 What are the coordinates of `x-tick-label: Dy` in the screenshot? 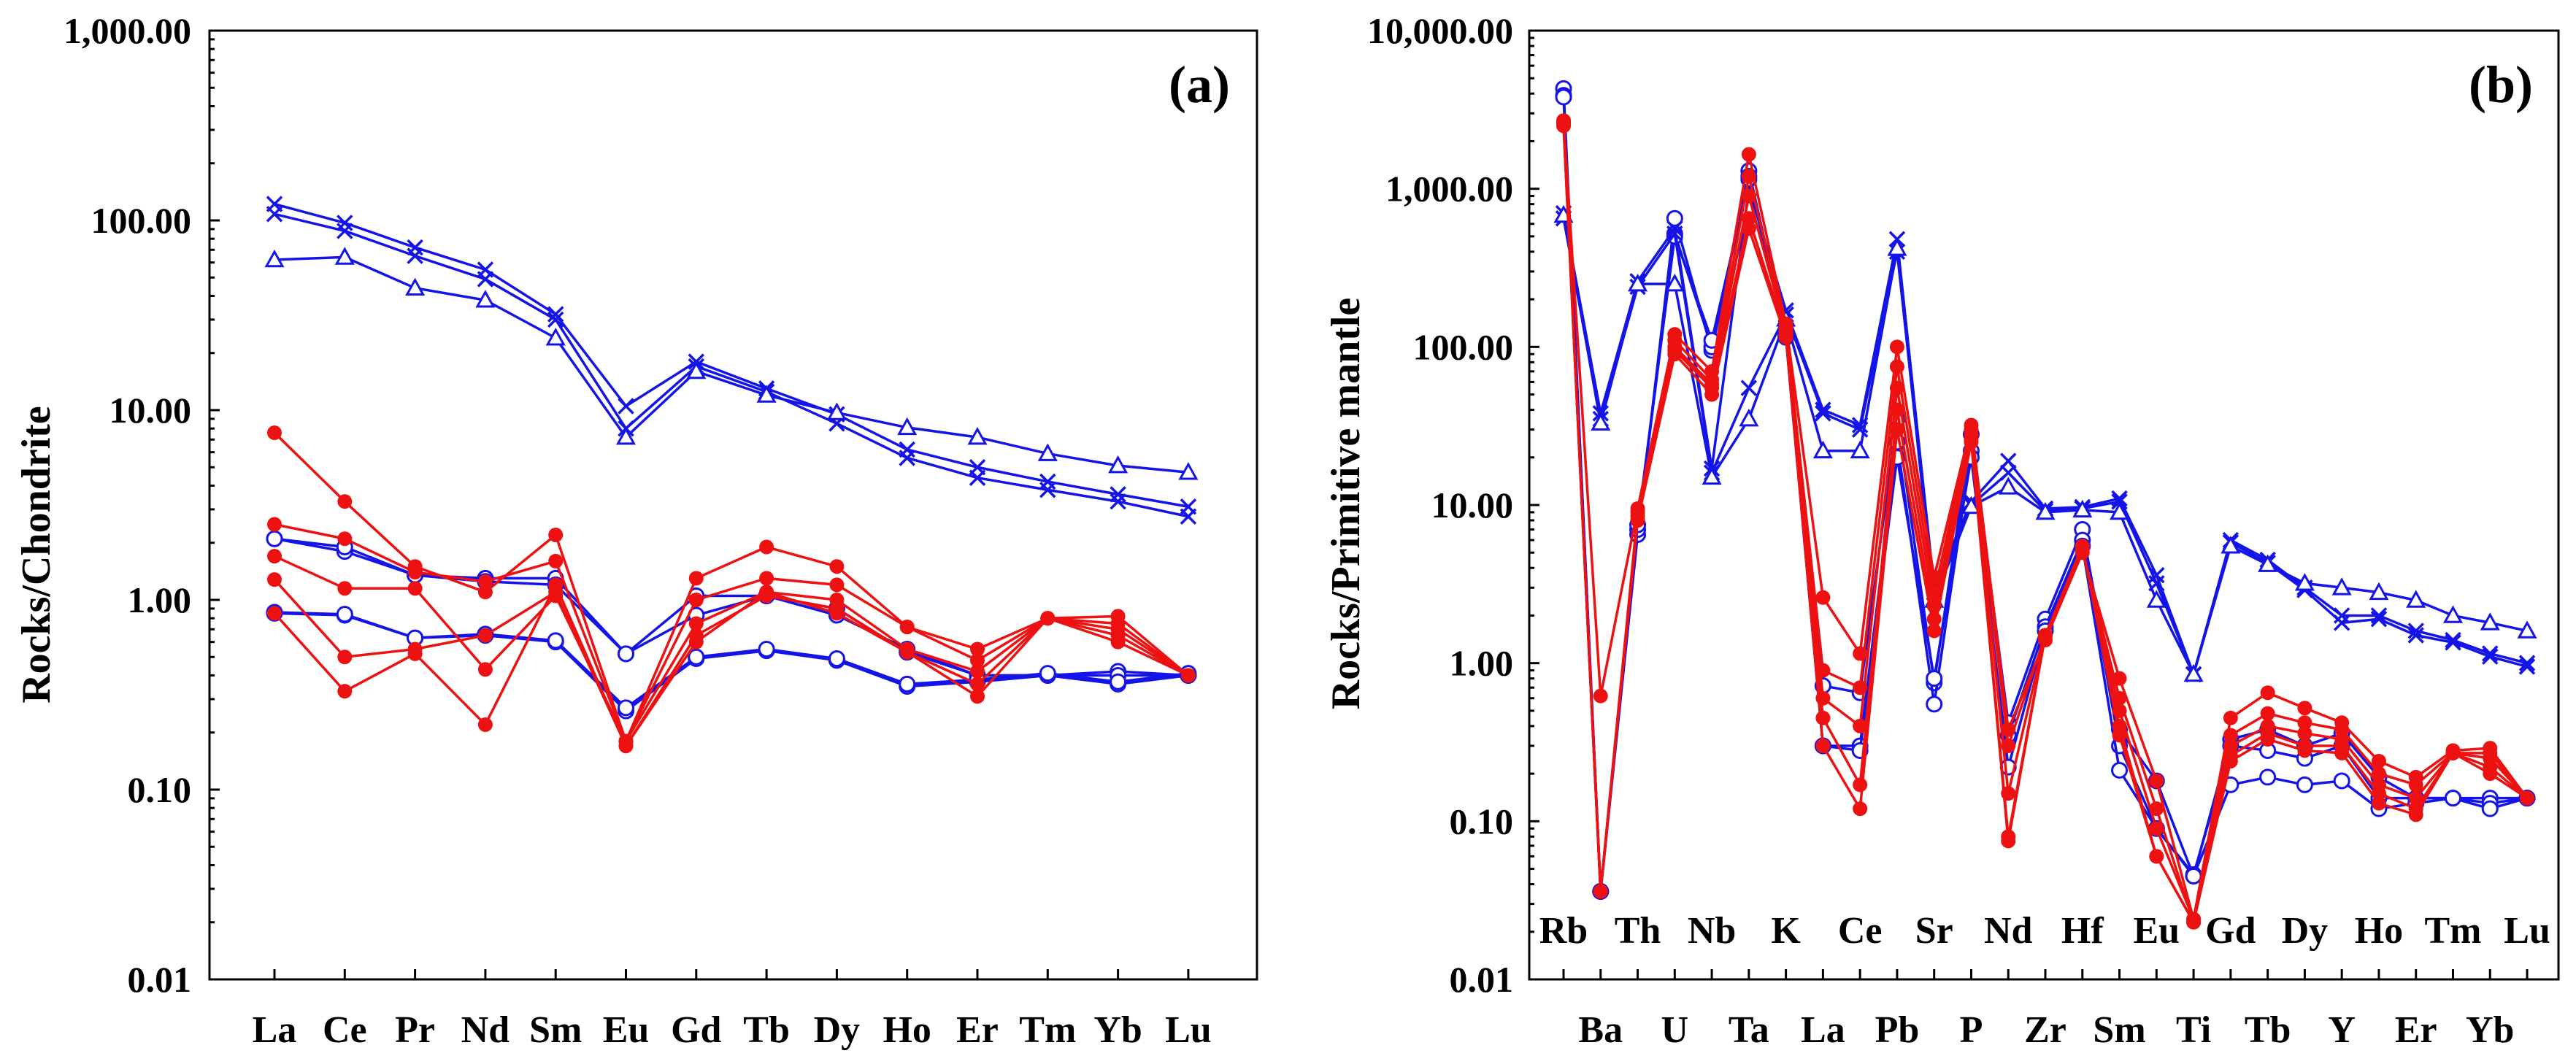 It's located at (2305, 931).